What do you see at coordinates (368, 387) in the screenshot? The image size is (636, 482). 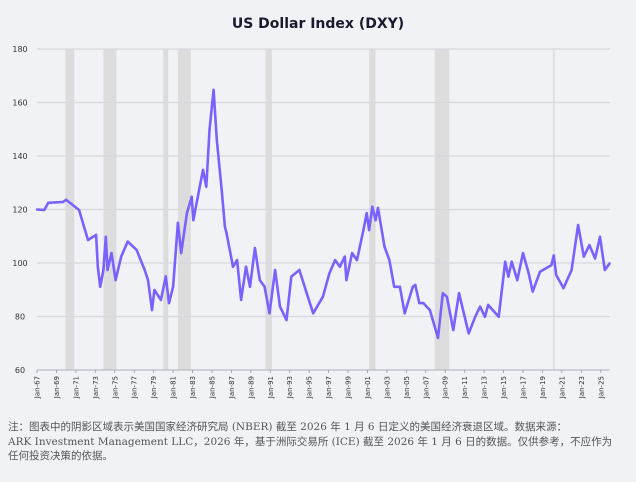 I see `x-tick-label: Jan-01` at bounding box center [368, 387].